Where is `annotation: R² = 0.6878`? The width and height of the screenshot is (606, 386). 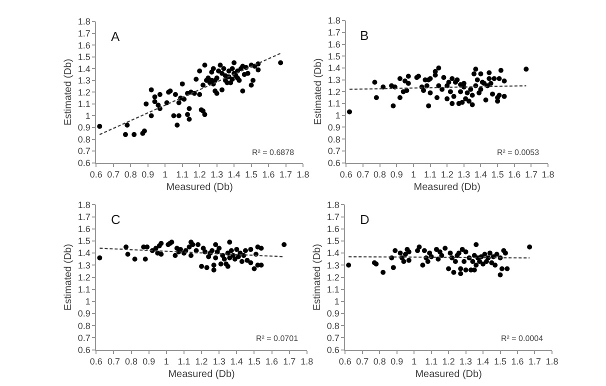 annotation: R² = 0.6878 is located at coordinates (273, 152).